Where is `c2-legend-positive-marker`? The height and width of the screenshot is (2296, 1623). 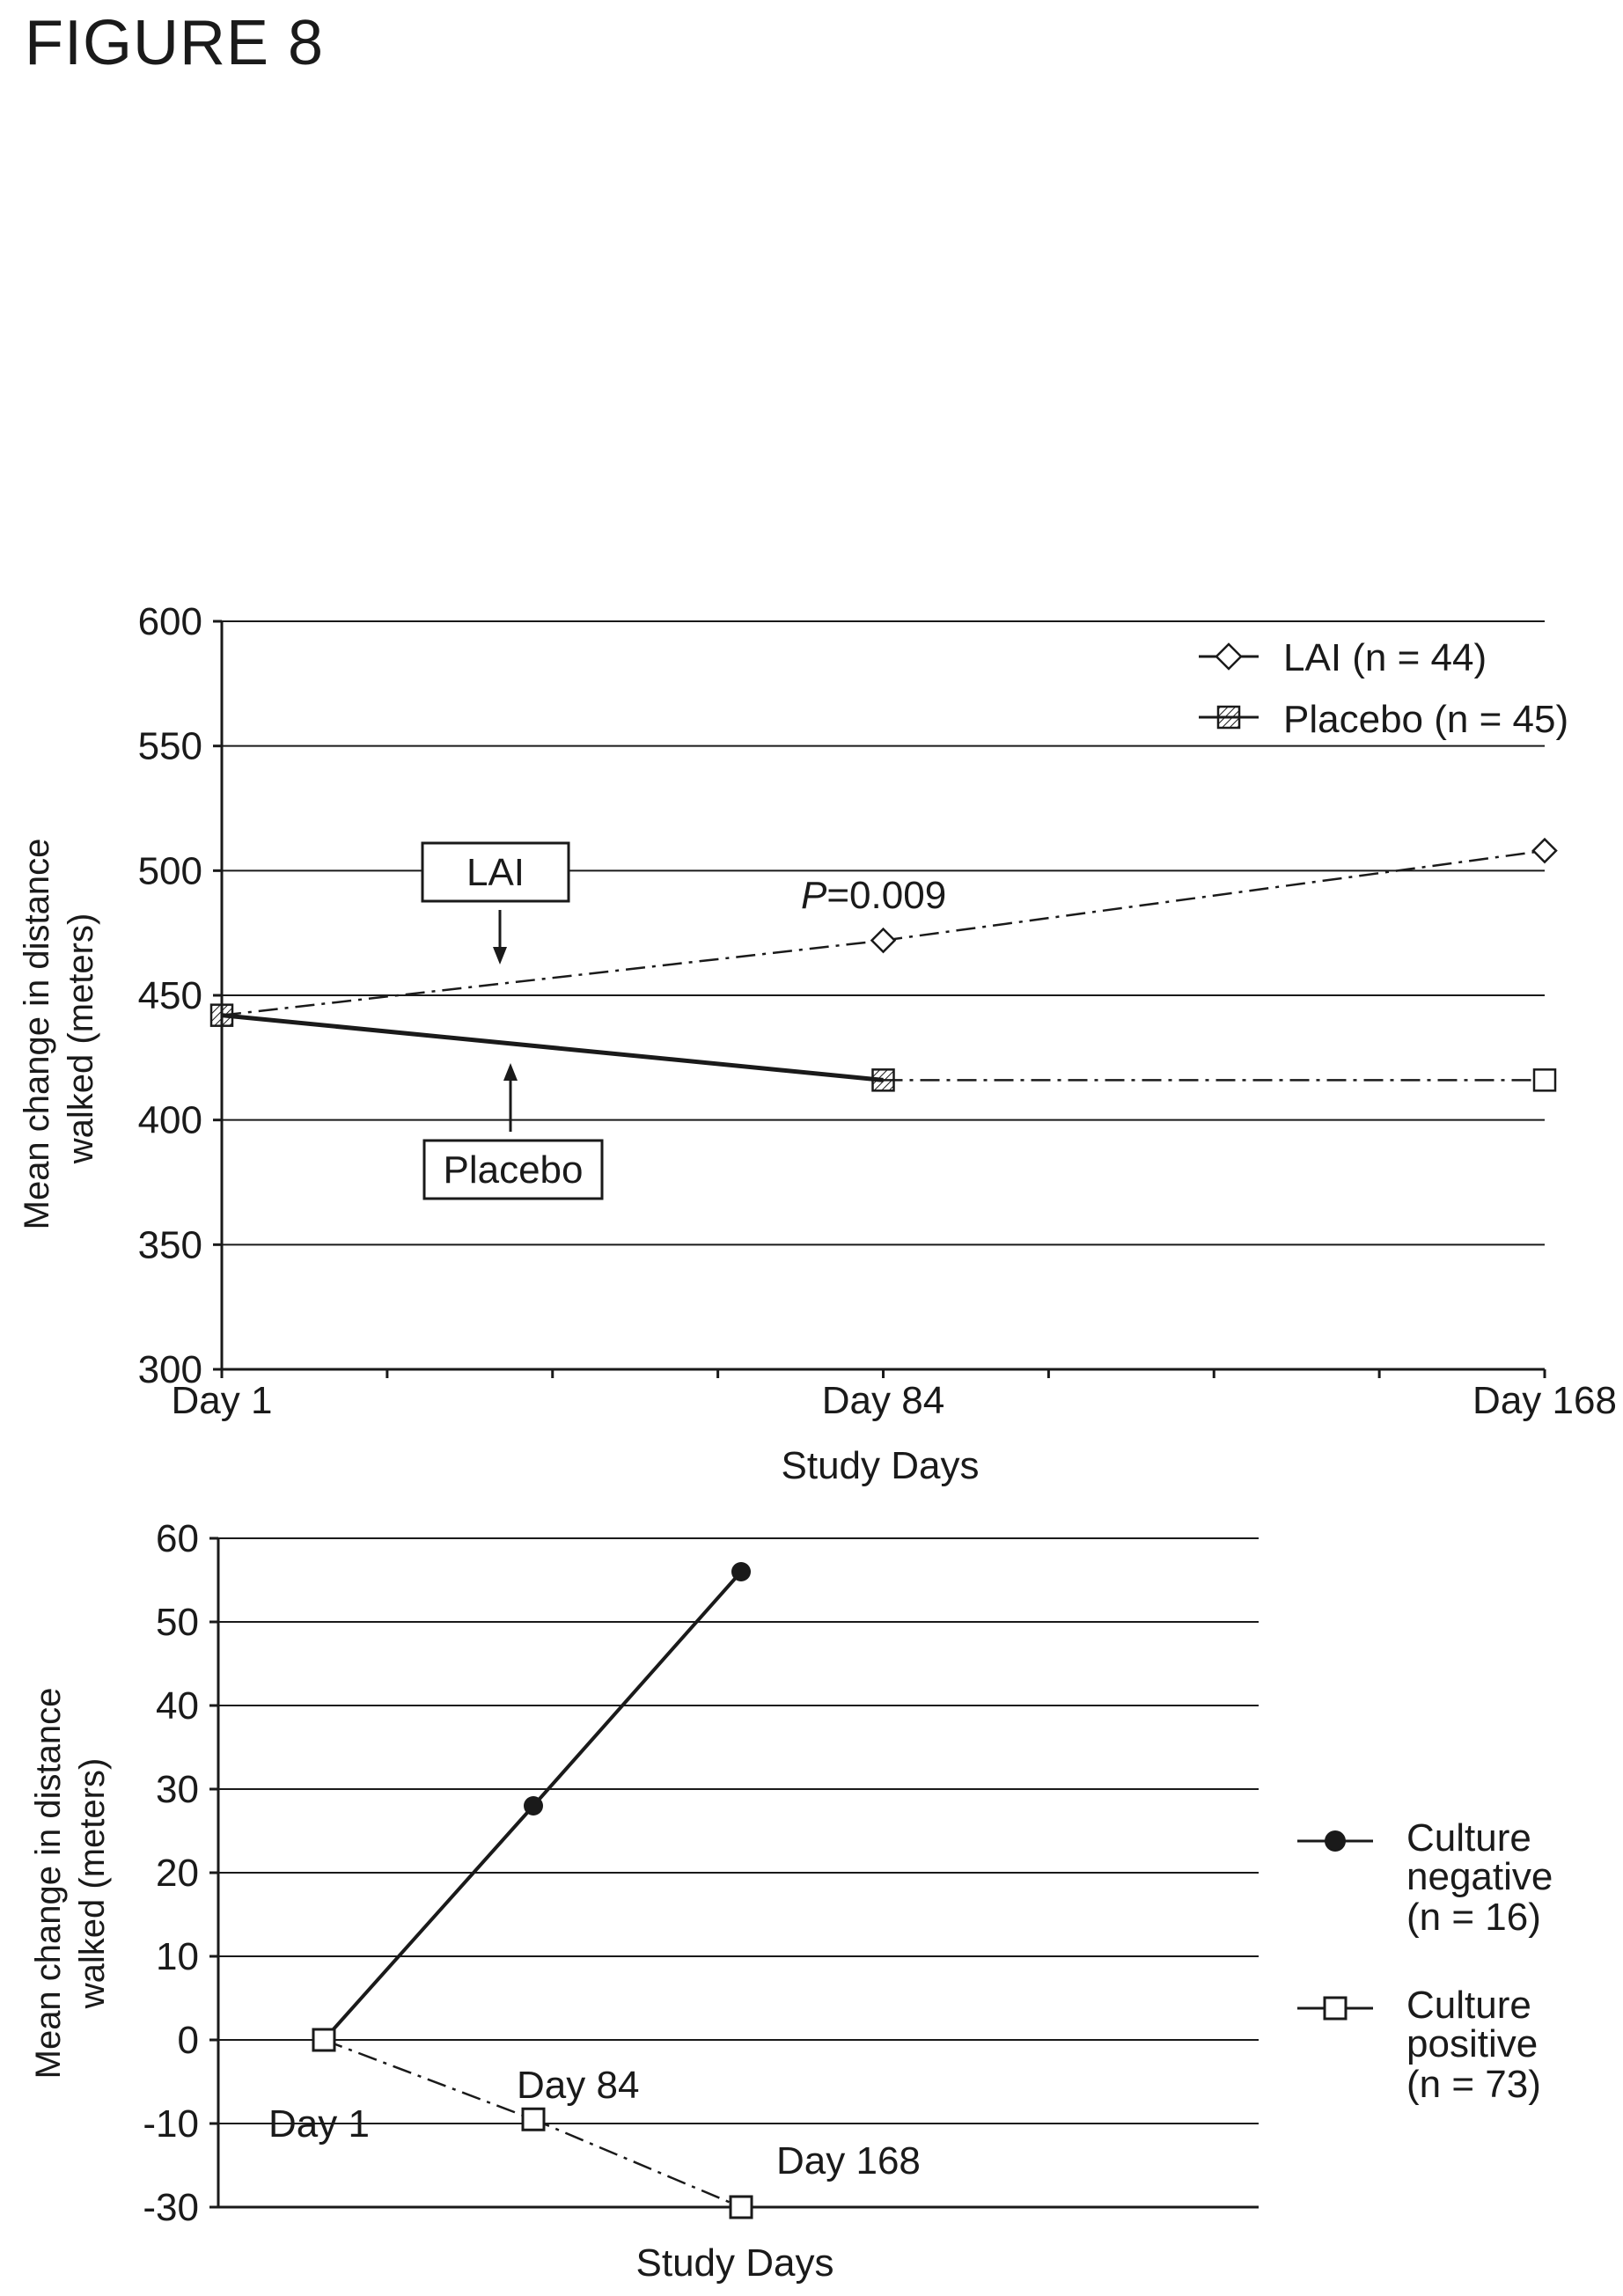 c2-legend-positive-marker is located at coordinates (1335, 2009).